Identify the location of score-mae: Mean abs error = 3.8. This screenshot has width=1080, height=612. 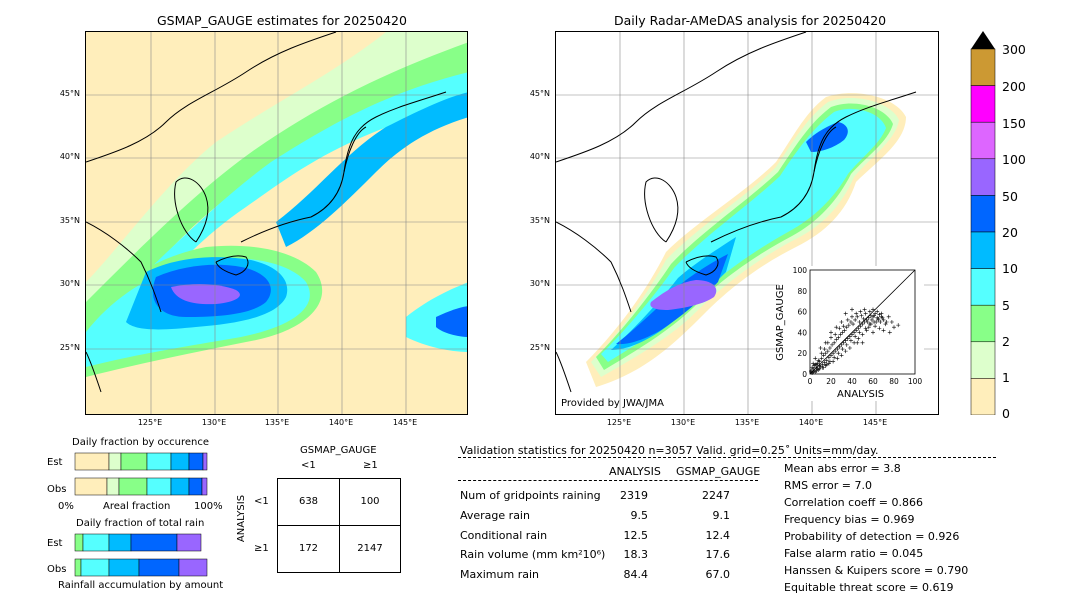
(842, 468).